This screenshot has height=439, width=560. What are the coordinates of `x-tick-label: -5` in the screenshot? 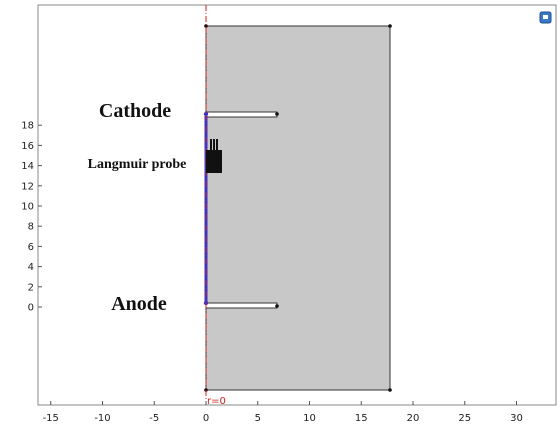 It's located at (154, 418).